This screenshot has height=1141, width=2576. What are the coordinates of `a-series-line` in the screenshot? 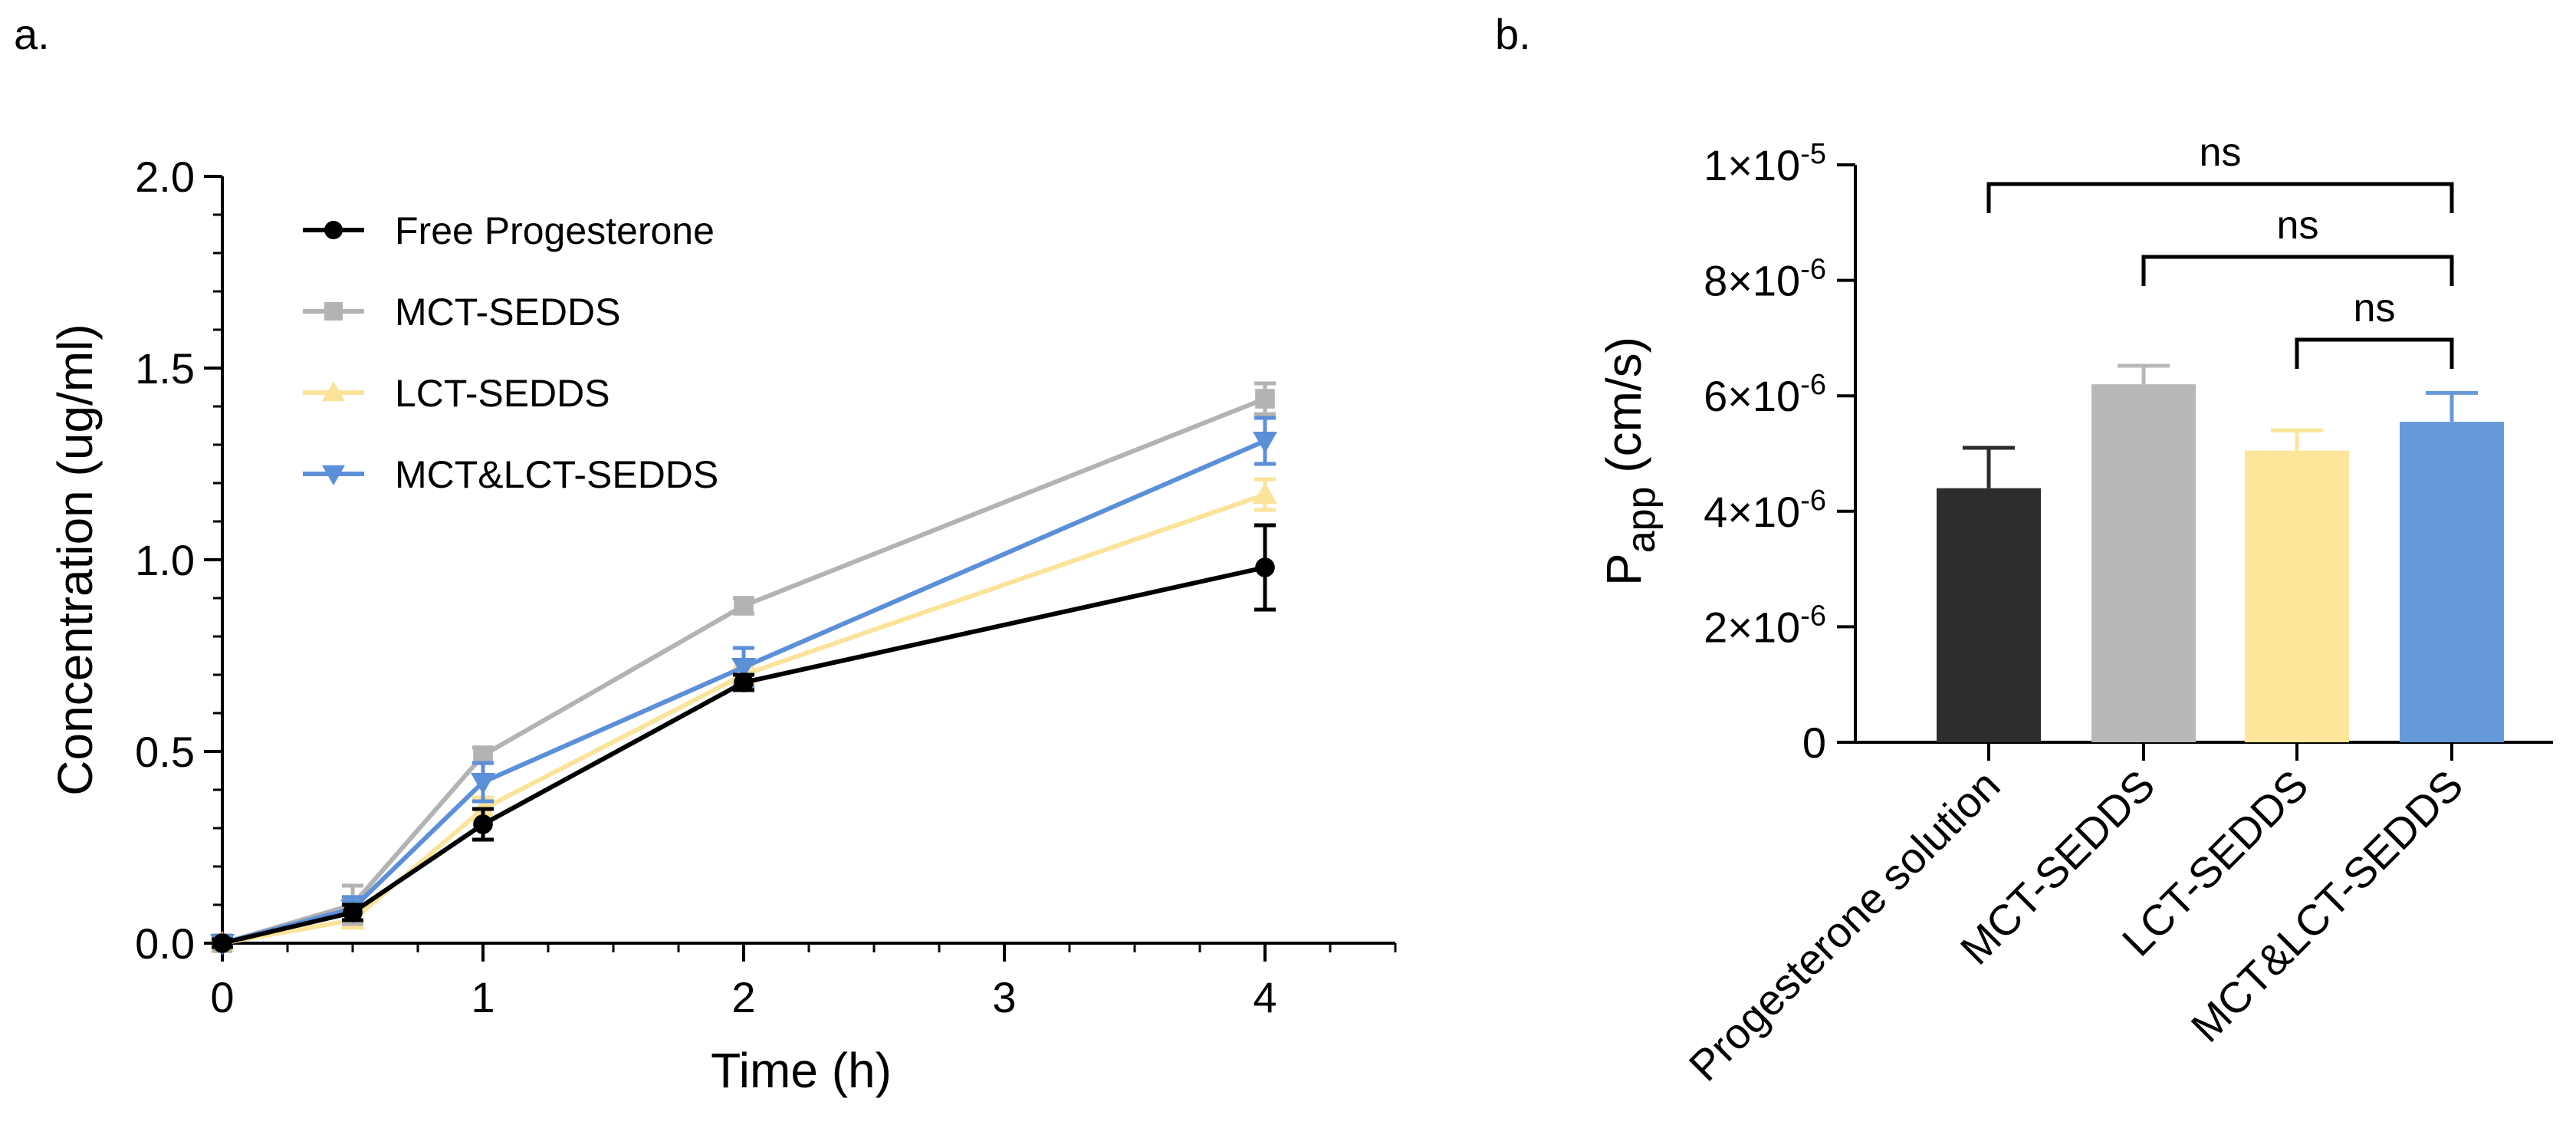 It's located at (744, 755).